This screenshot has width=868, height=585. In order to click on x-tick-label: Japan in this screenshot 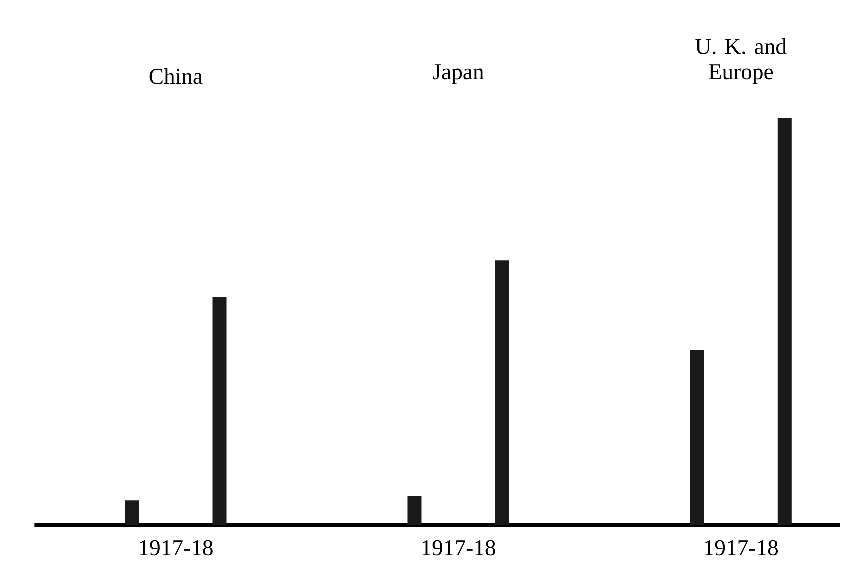, I will do `click(458, 74)`.